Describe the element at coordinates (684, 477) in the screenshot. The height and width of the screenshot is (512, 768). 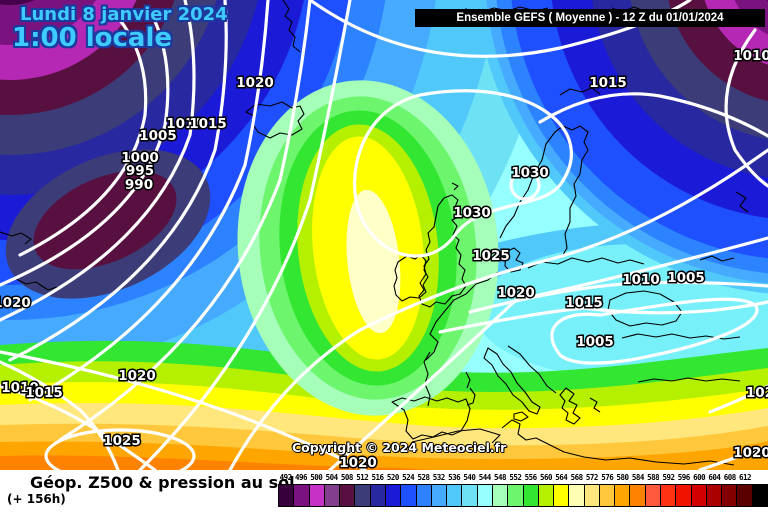
I see `colorbar-tick: 596` at that location.